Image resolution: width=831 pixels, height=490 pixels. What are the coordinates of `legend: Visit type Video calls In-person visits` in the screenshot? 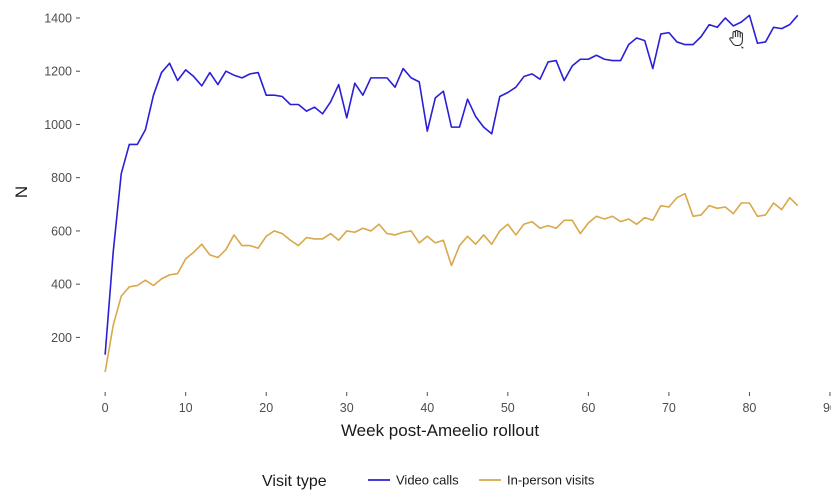 It's located at (428, 481).